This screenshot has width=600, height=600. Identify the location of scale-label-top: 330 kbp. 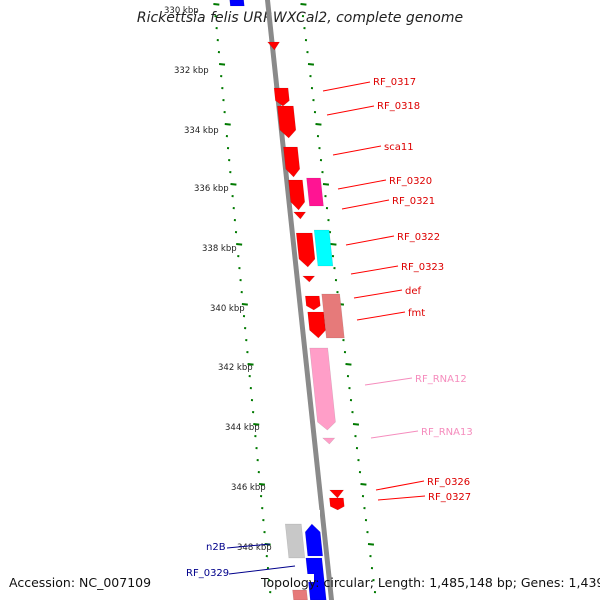
(181, 11).